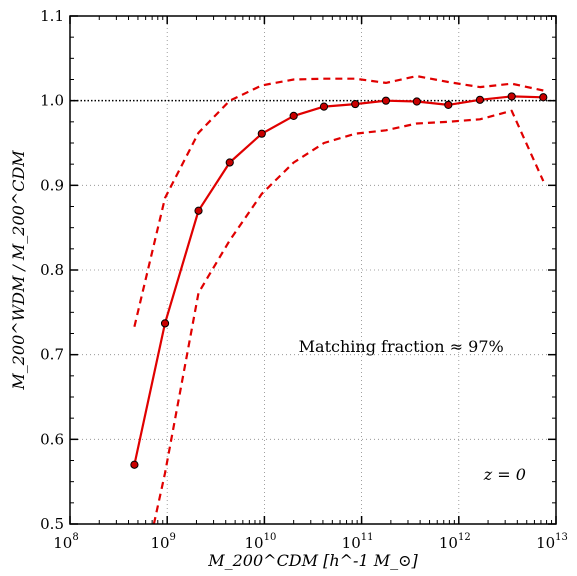 The image size is (577, 576). What do you see at coordinates (52, 101) in the screenshot?
I see `y-tick-label: 1.0` at bounding box center [52, 101].